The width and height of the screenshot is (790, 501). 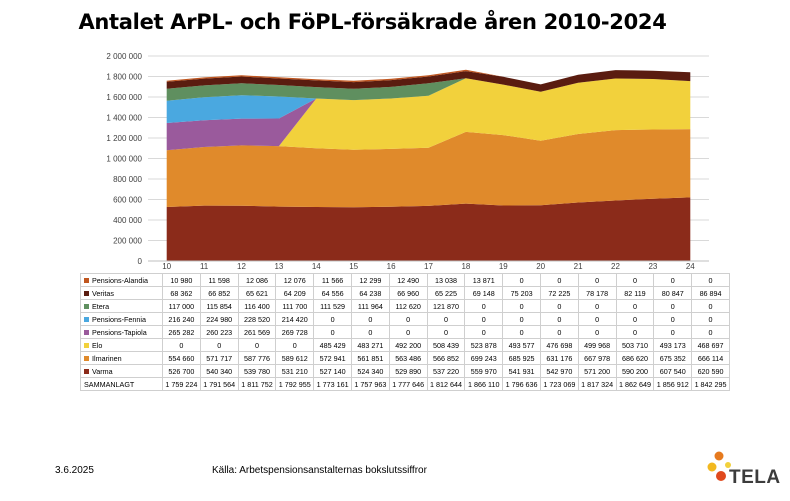 I want to click on y-tick-label: 800 000, so click(x=127, y=179).